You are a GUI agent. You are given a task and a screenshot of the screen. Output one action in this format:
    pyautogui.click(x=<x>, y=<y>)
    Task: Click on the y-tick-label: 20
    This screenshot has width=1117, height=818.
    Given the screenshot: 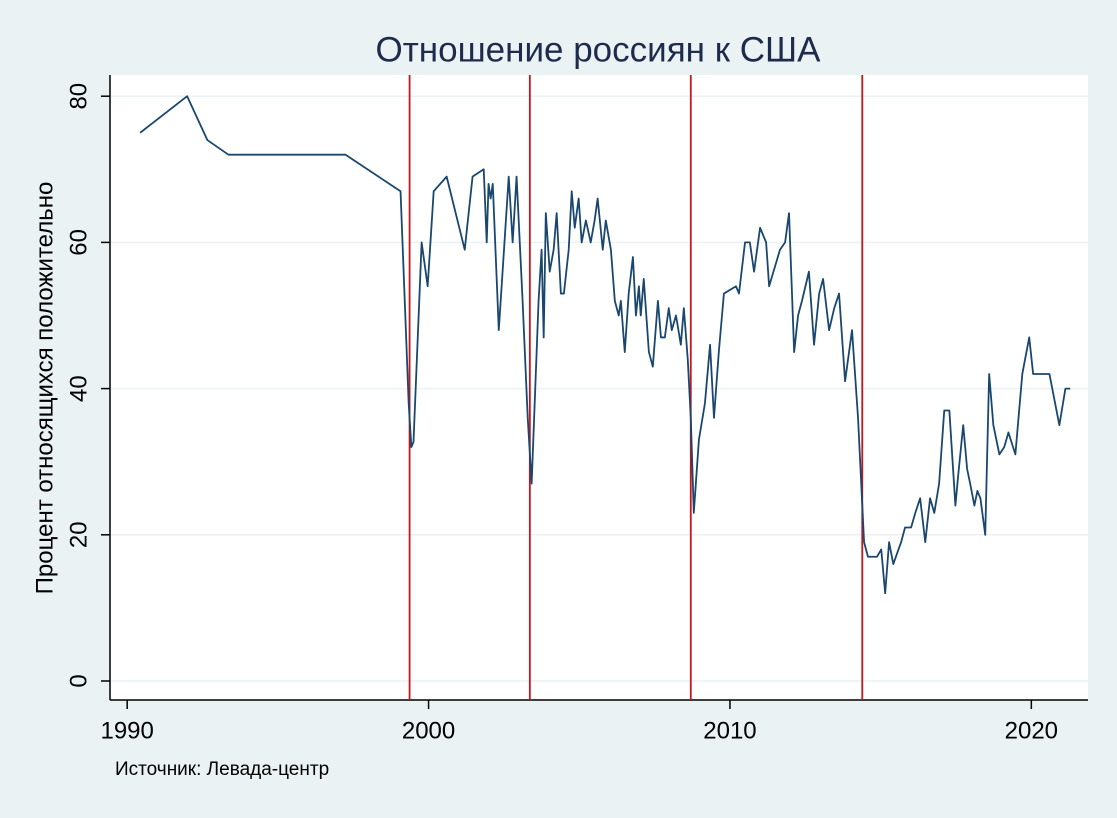 What is the action you would take?
    pyautogui.click(x=78, y=534)
    